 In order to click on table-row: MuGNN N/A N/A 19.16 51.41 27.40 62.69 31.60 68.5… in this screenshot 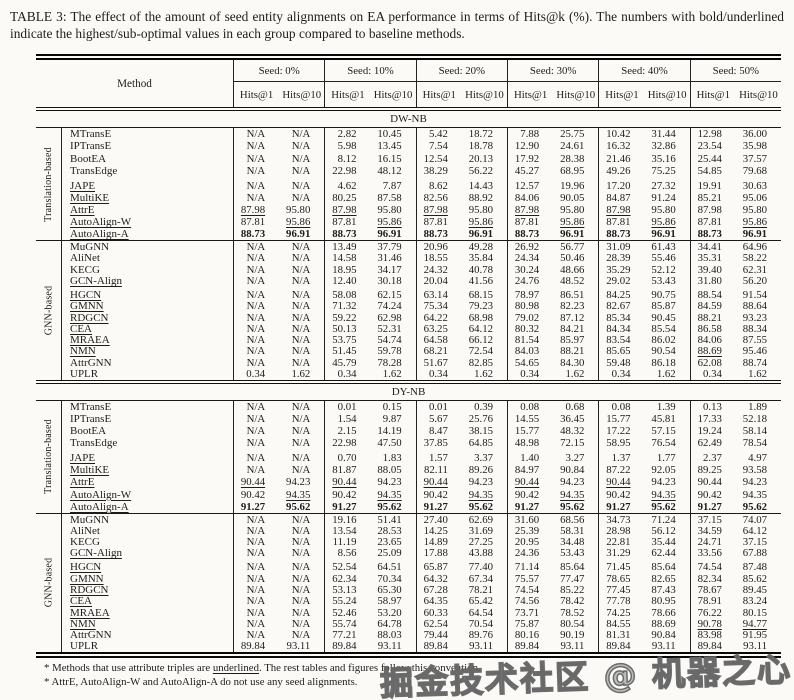, I will do `click(408, 519)`.